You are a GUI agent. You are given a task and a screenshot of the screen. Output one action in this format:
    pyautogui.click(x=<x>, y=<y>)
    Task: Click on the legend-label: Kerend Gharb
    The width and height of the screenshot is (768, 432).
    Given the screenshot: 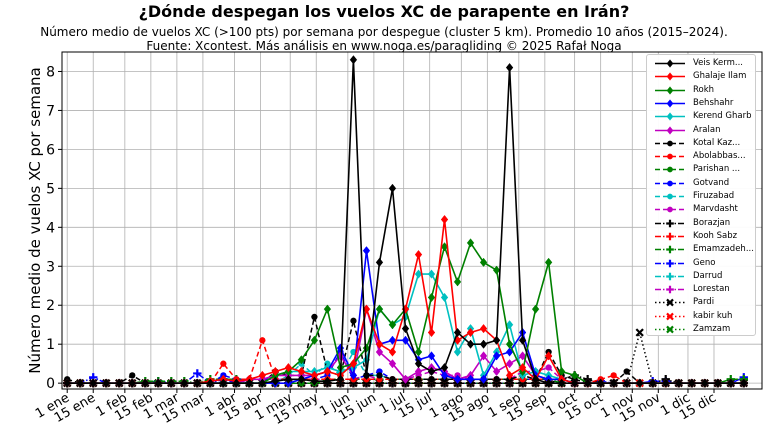 What is the action you would take?
    pyautogui.click(x=722, y=116)
    